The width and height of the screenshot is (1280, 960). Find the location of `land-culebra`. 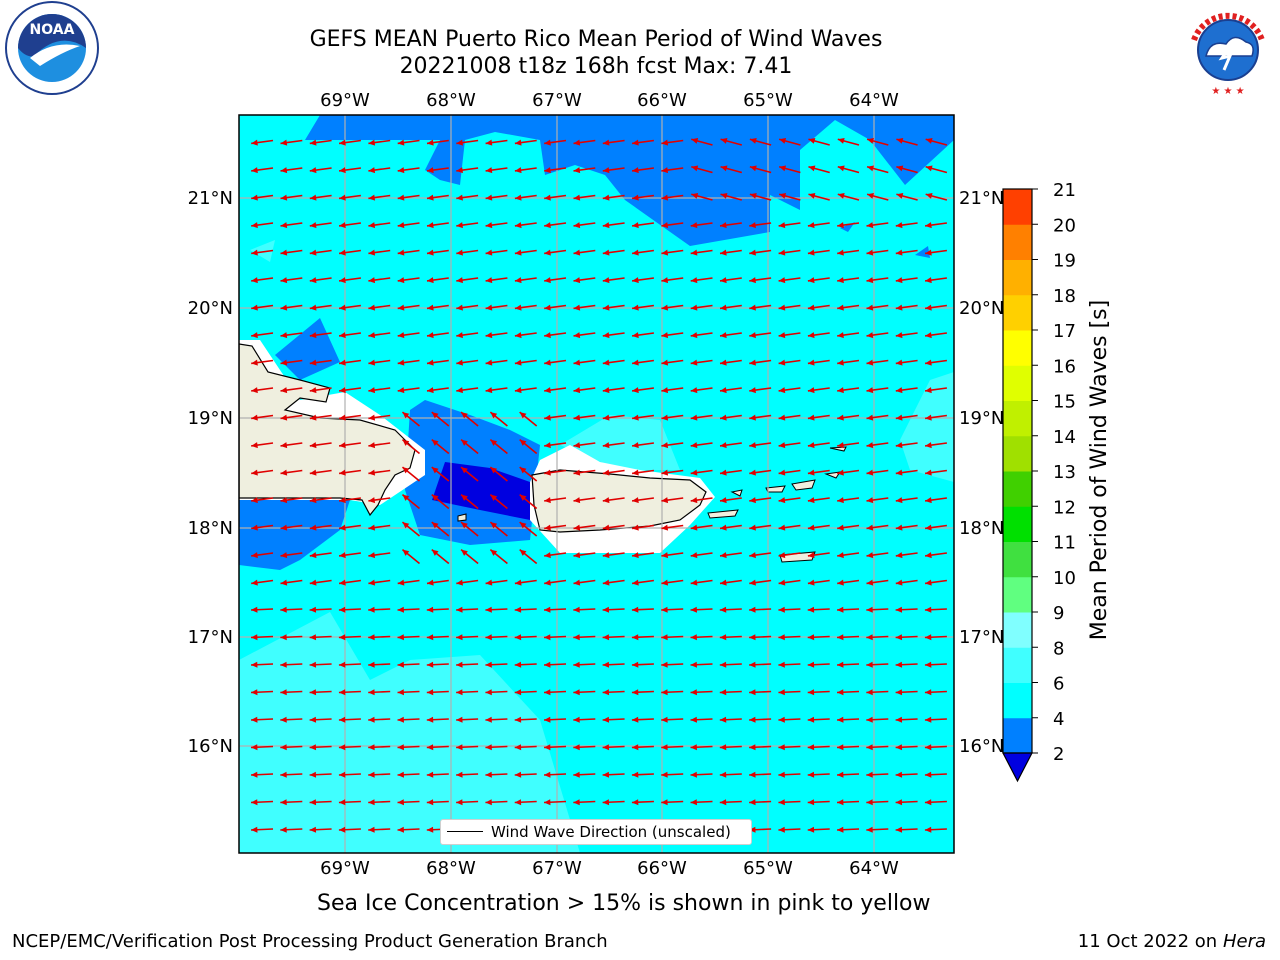

land-culebra is located at coordinates (736, 493).